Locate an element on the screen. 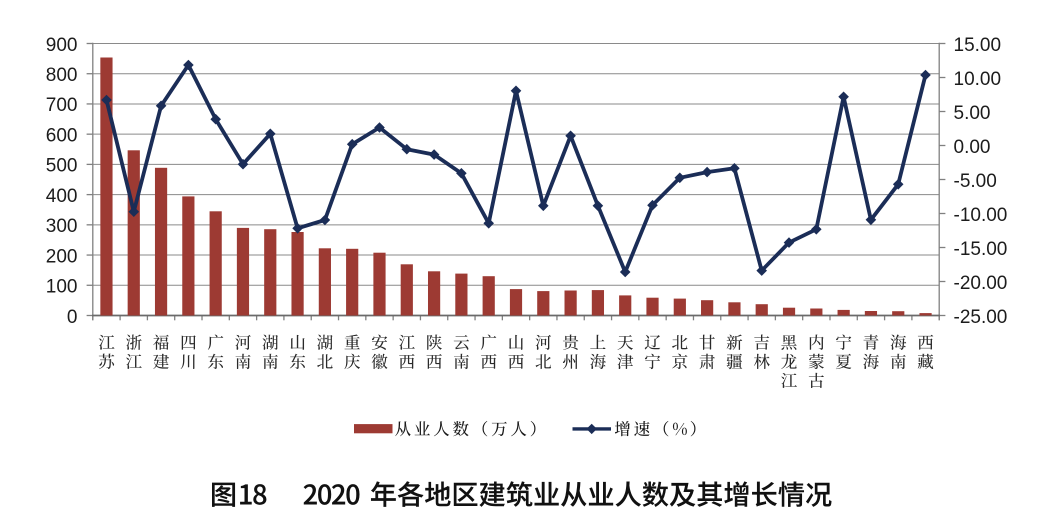 The height and width of the screenshot is (528, 1058). svg-text: 100 is located at coordinates (62, 287).